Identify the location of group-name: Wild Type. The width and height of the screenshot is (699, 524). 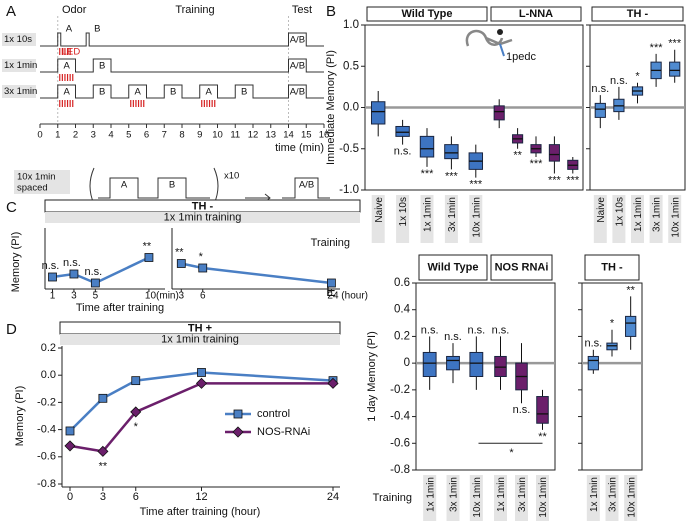
(452, 267).